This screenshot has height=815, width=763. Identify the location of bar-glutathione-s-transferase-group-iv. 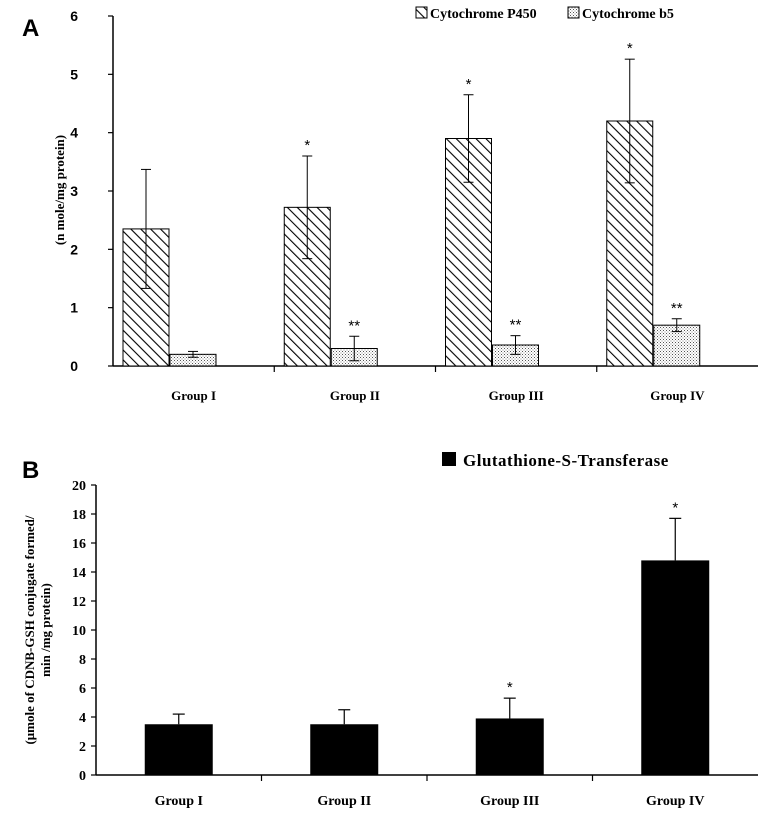
(675, 667).